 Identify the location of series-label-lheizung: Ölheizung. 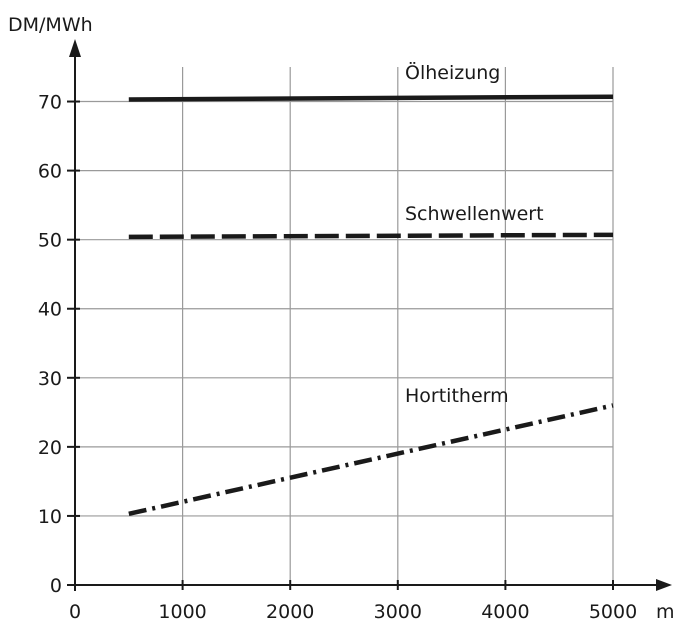
(452, 72).